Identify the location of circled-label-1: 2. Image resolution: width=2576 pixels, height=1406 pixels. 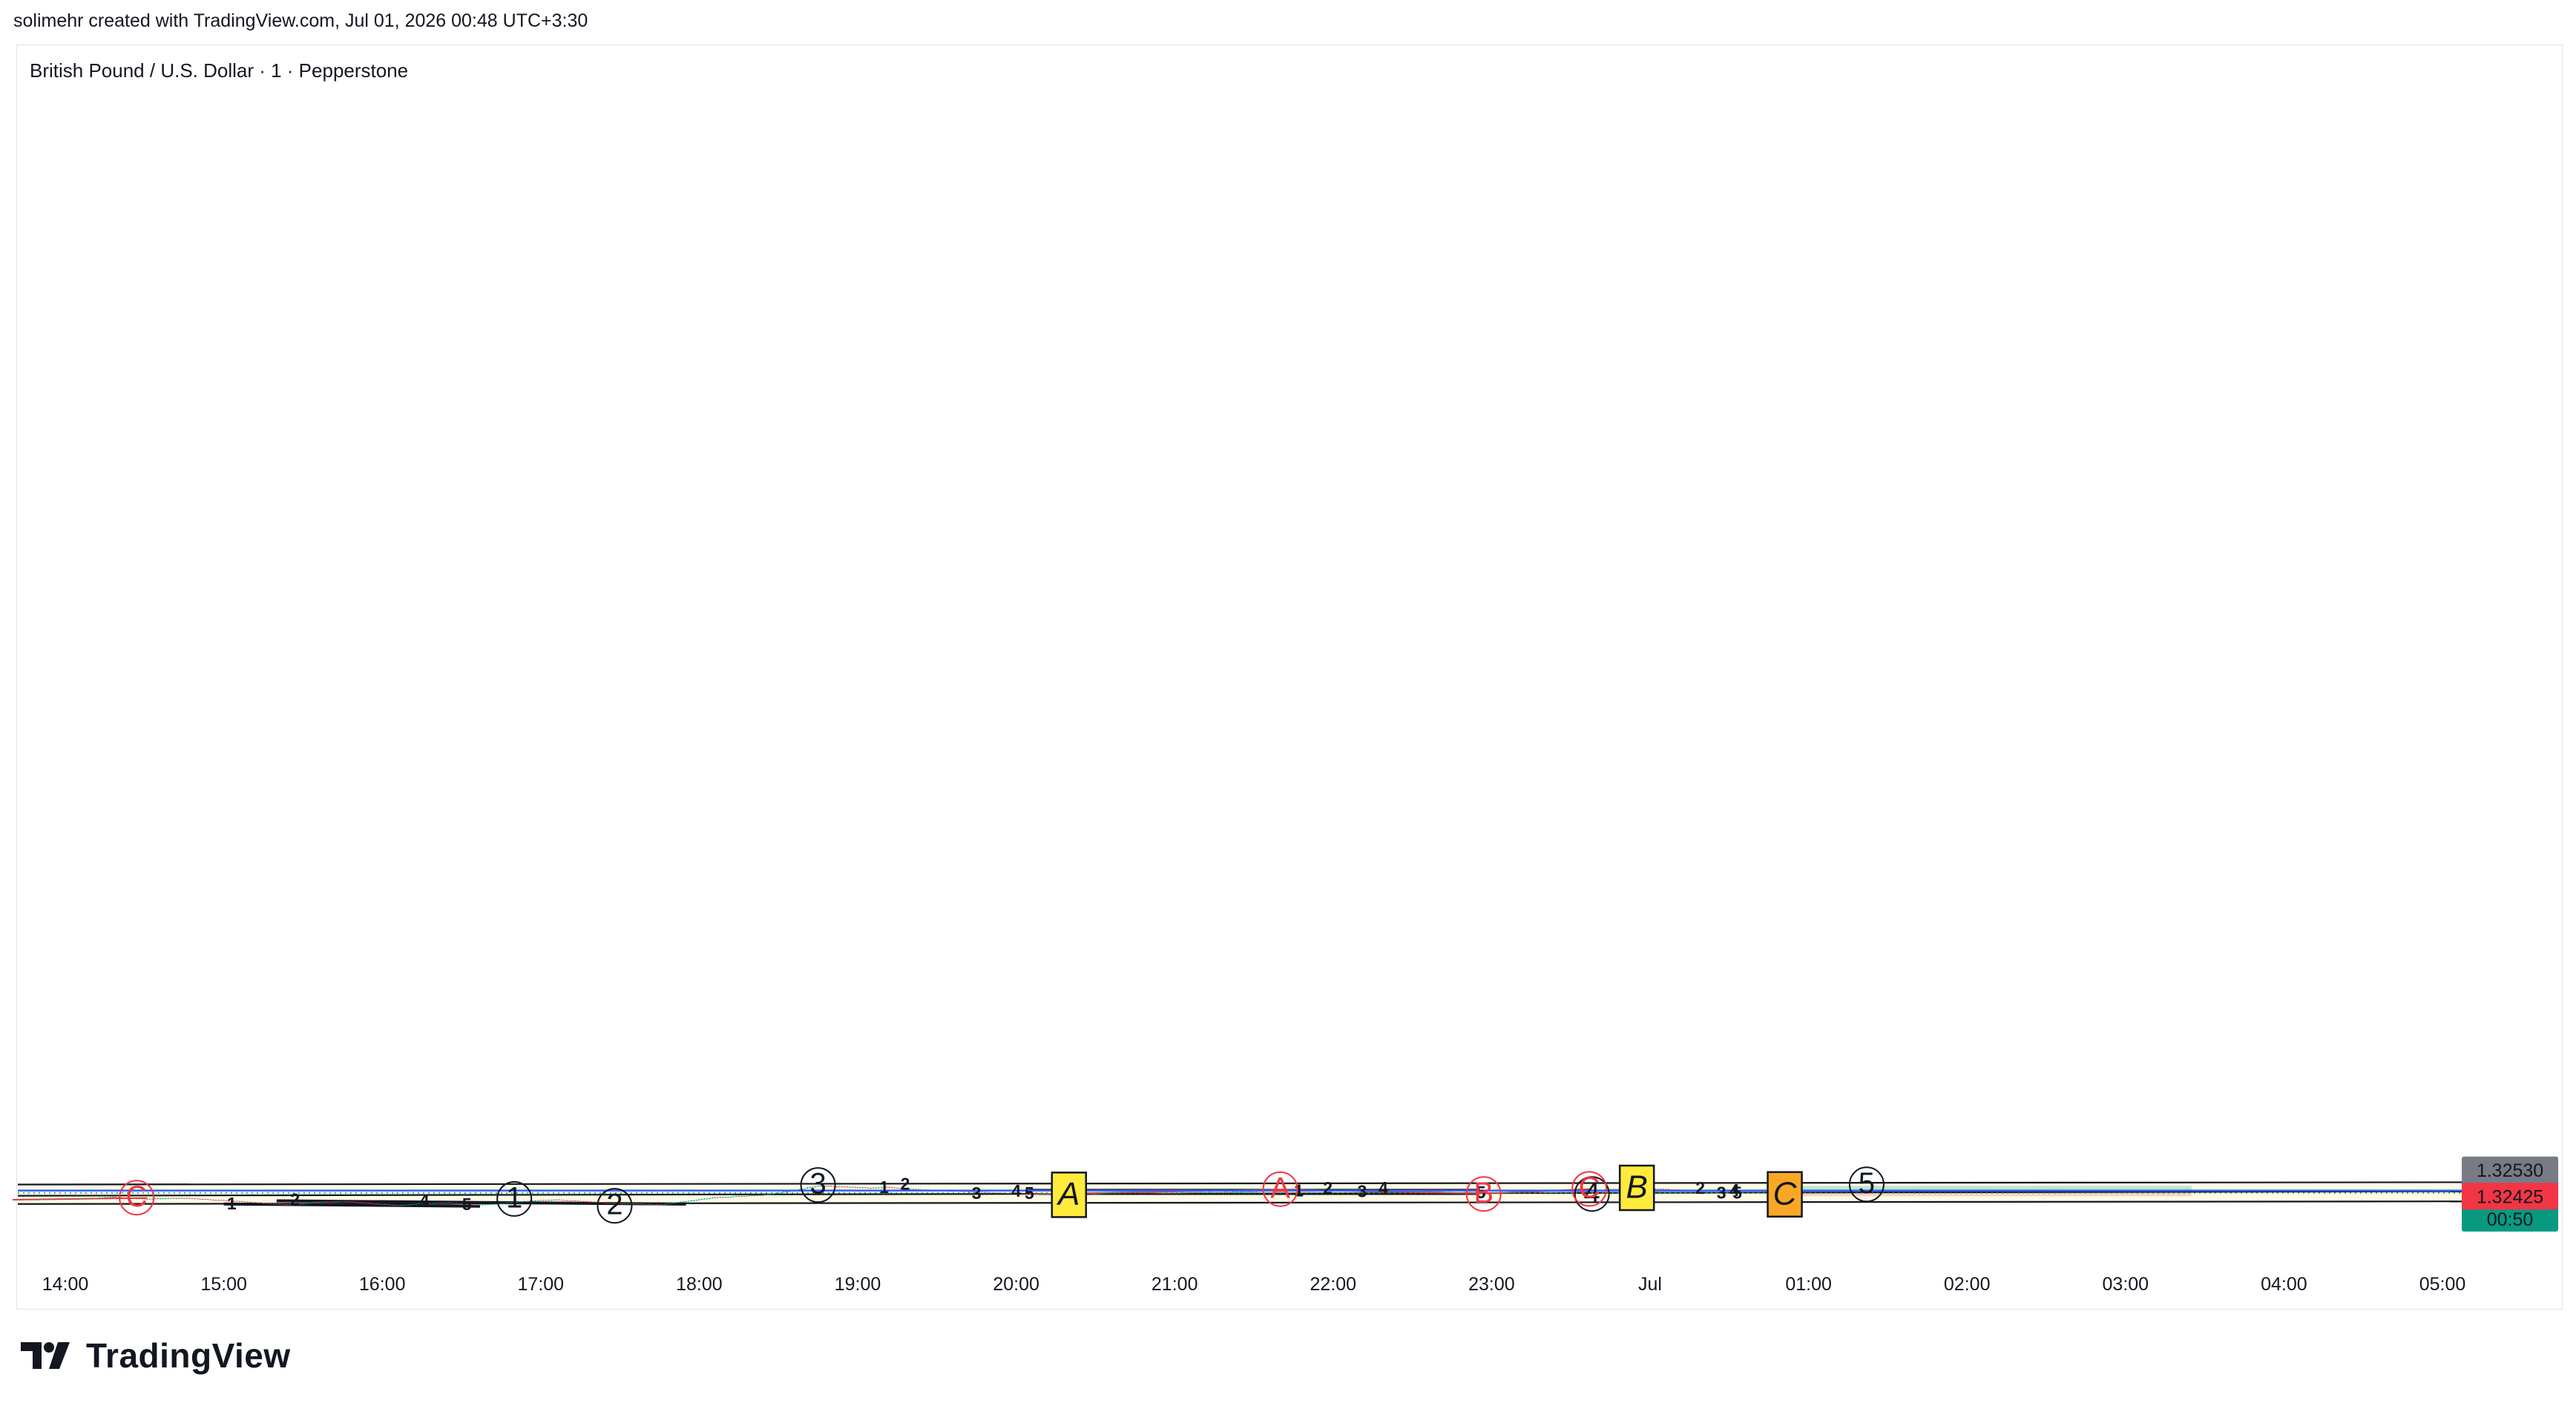
(615, 1206).